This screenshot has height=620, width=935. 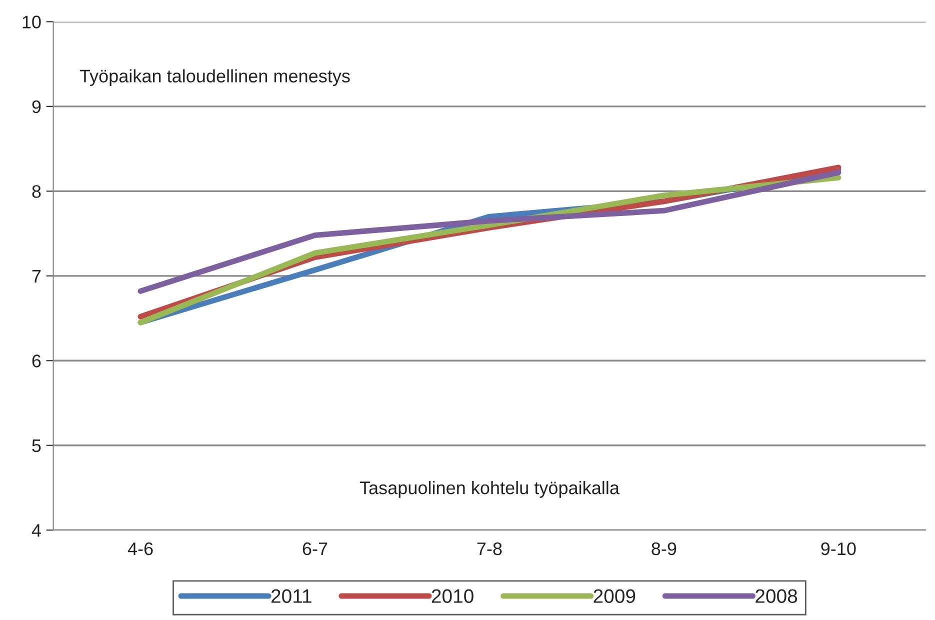 I want to click on y-tick-label: 10, so click(x=31, y=22).